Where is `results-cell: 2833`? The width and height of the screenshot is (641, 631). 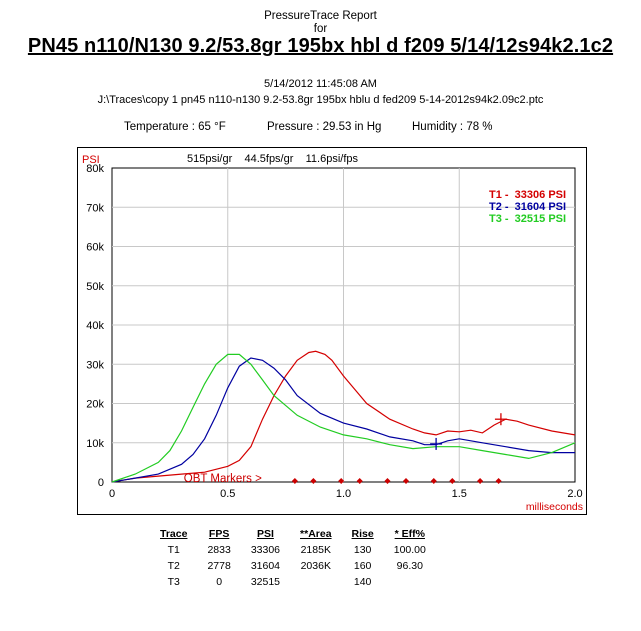
results-cell: 2833 is located at coordinates (219, 550).